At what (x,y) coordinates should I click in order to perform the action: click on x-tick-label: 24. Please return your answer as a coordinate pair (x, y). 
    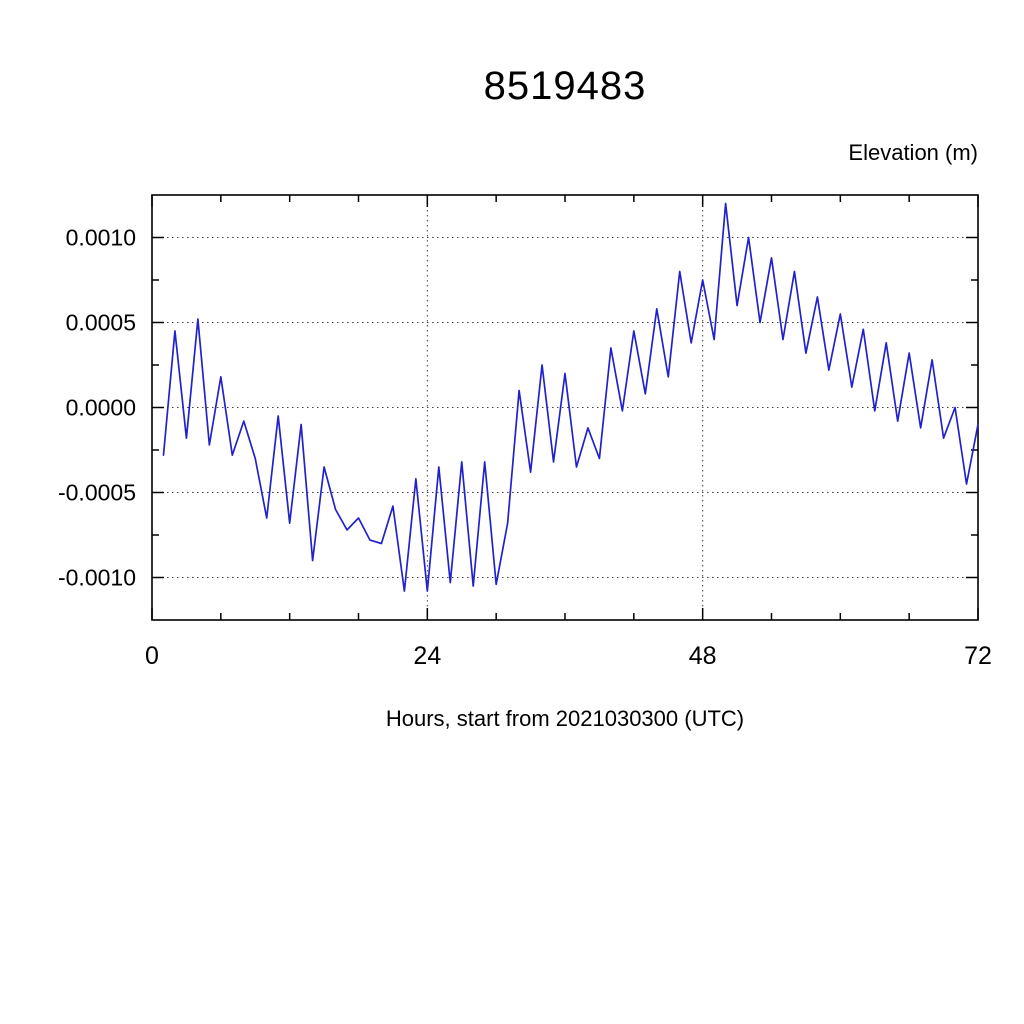
    Looking at the image, I should click on (427, 656).